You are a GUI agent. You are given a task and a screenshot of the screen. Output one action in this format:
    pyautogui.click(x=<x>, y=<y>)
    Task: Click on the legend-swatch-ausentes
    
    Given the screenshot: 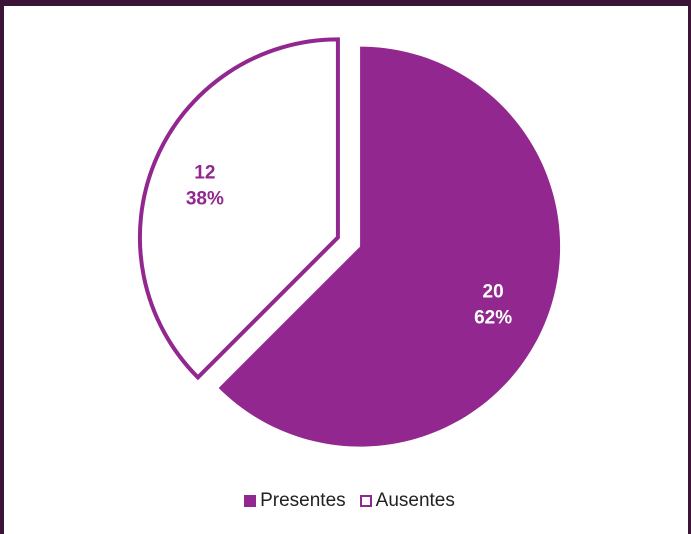 What is the action you would take?
    pyautogui.click(x=365, y=501)
    